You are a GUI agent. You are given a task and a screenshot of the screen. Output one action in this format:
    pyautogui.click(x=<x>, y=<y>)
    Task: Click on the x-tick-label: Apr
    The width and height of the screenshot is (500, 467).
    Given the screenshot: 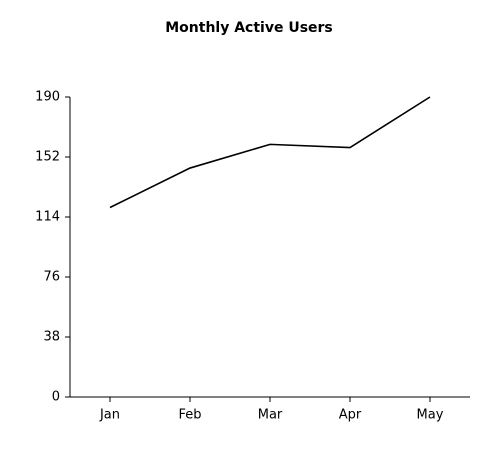 What is the action you would take?
    pyautogui.click(x=350, y=415)
    